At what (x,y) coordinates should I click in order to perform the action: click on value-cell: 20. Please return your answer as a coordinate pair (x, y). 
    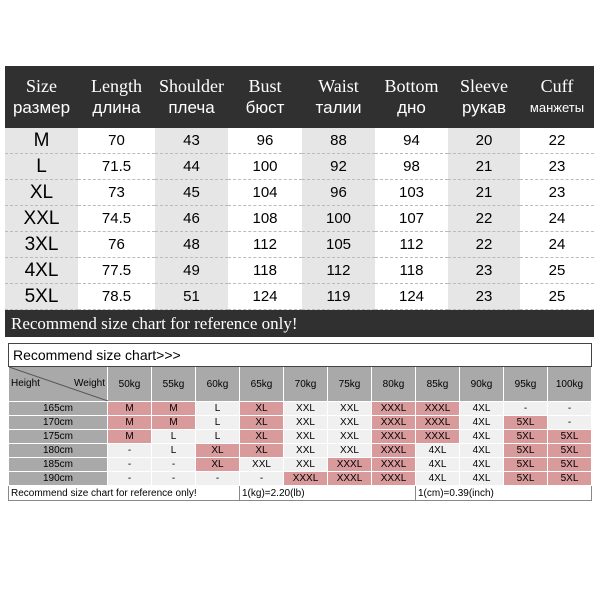
    Looking at the image, I should click on (484, 141).